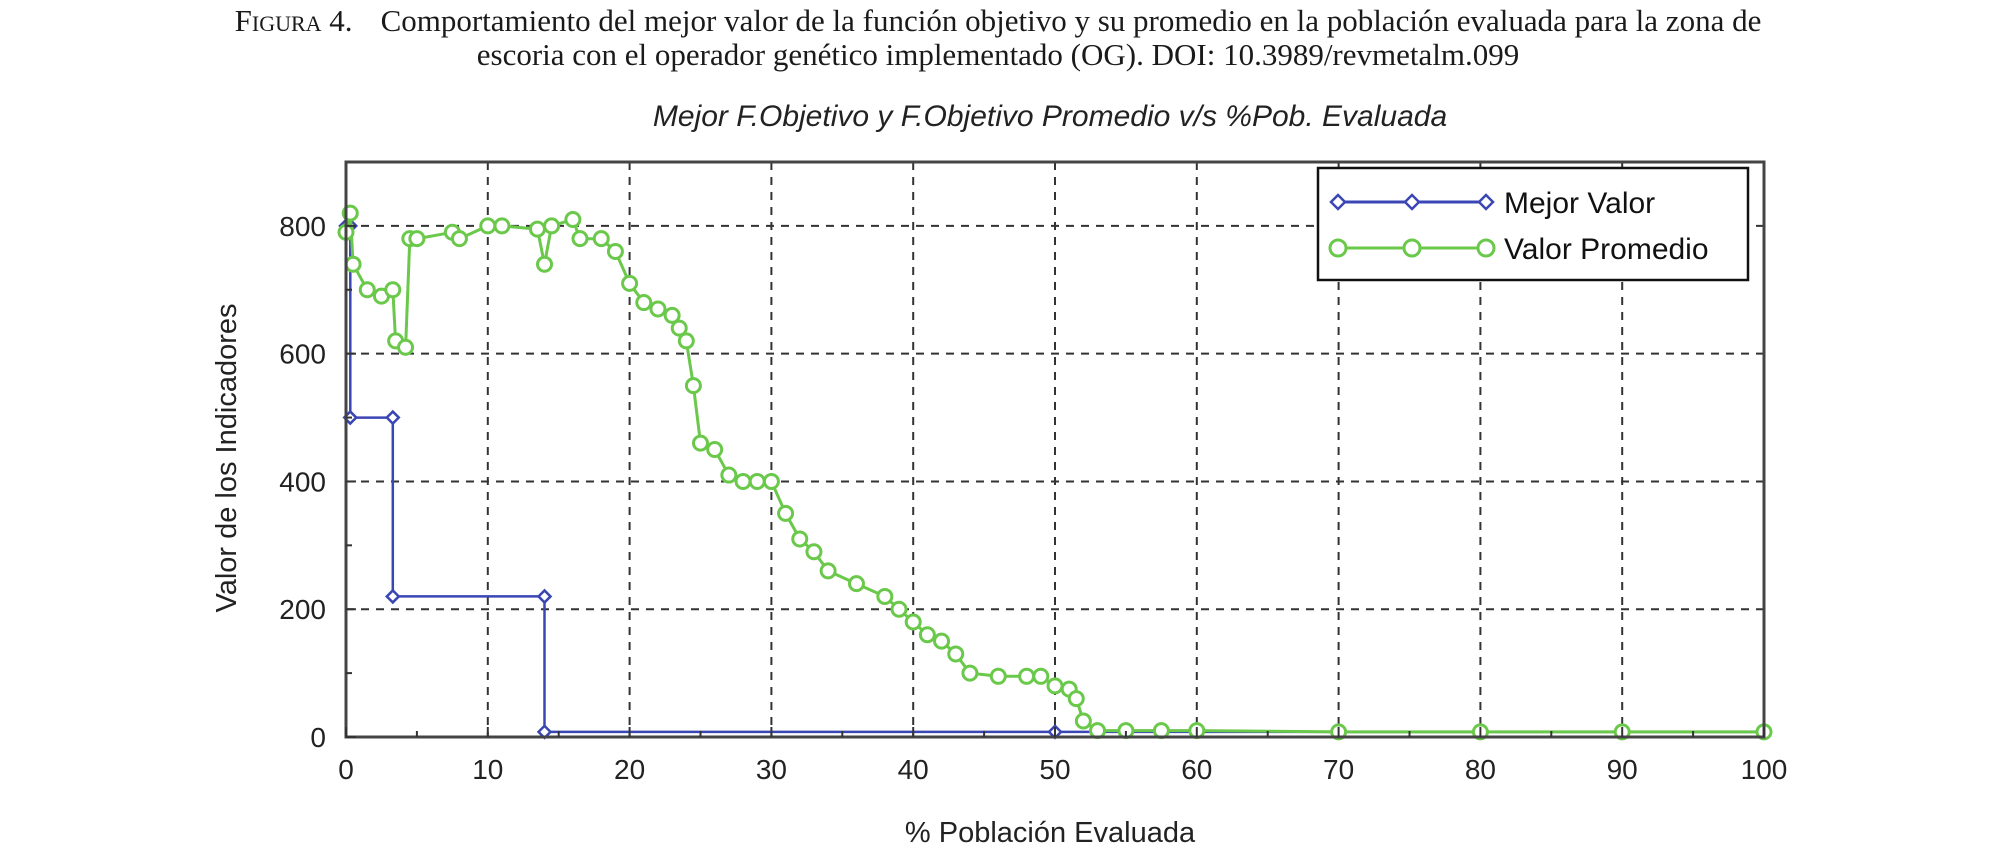 This screenshot has width=1996, height=849. What do you see at coordinates (302, 354) in the screenshot?
I see `y-tick-label: 600` at bounding box center [302, 354].